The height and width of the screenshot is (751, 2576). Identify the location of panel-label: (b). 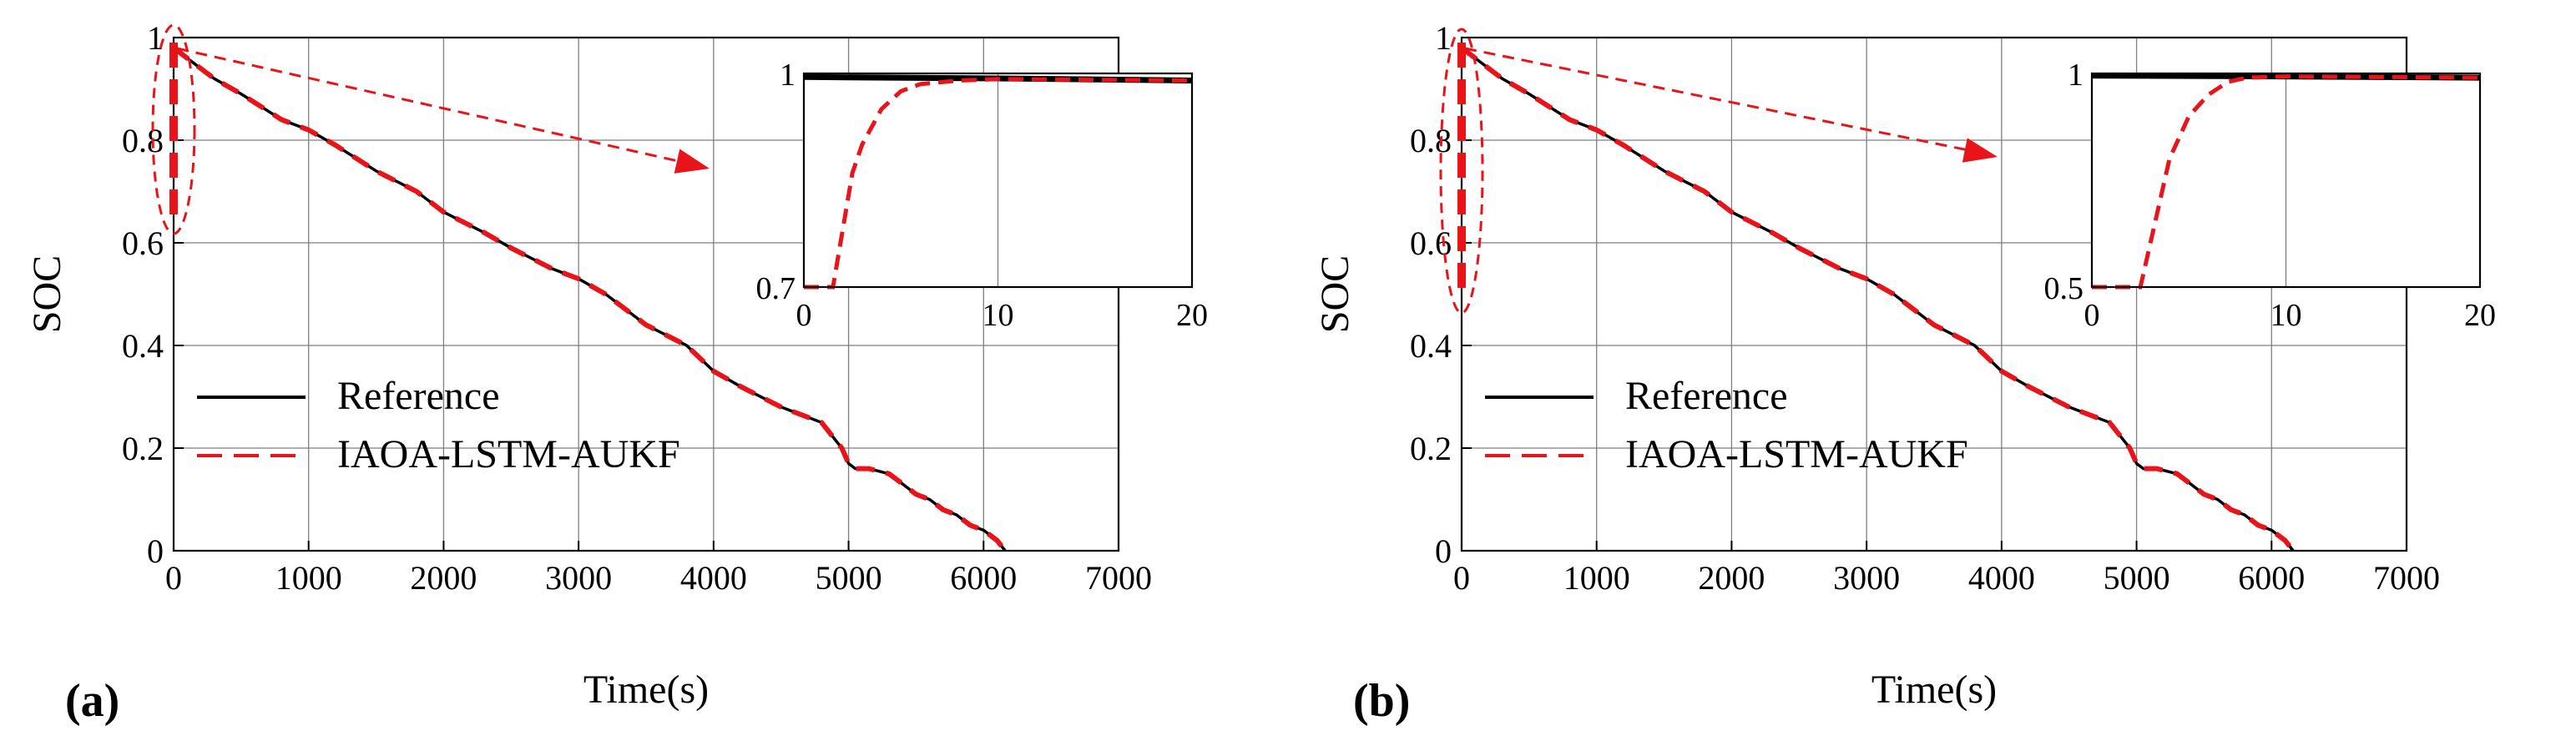
(1381, 701).